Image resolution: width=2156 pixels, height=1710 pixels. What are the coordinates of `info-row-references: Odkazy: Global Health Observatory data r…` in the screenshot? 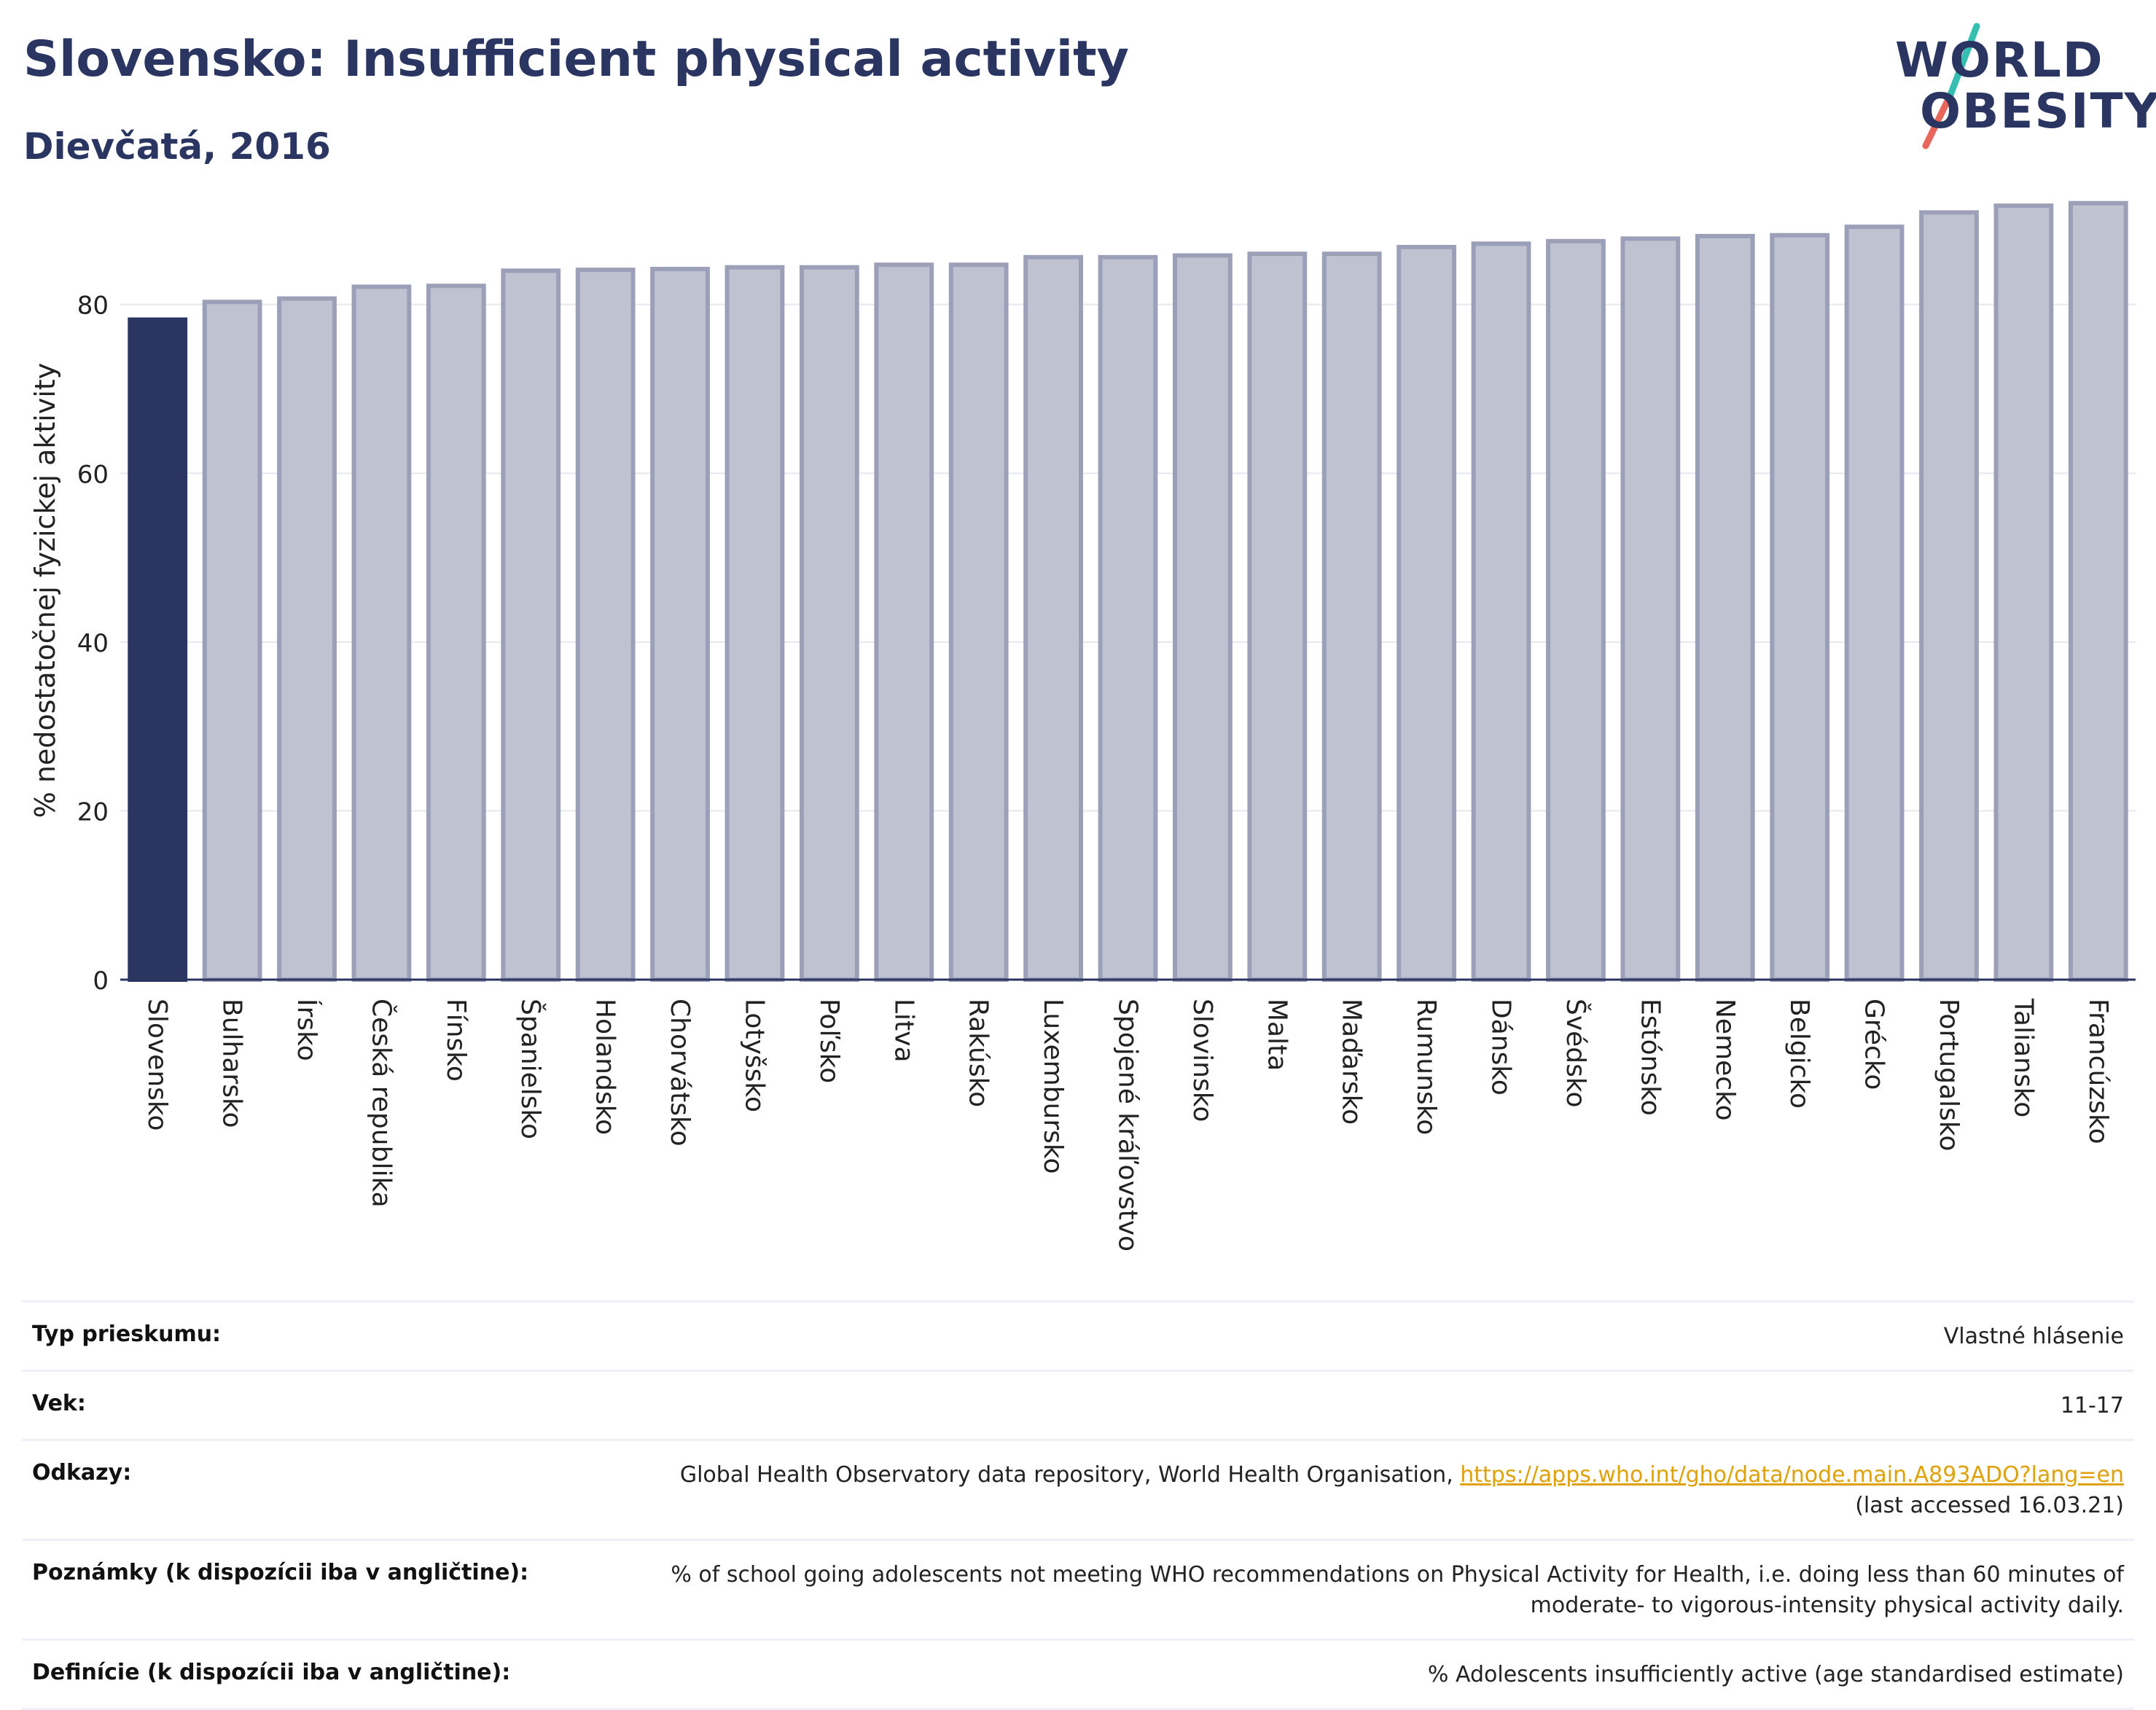 It's located at (1078, 1489).